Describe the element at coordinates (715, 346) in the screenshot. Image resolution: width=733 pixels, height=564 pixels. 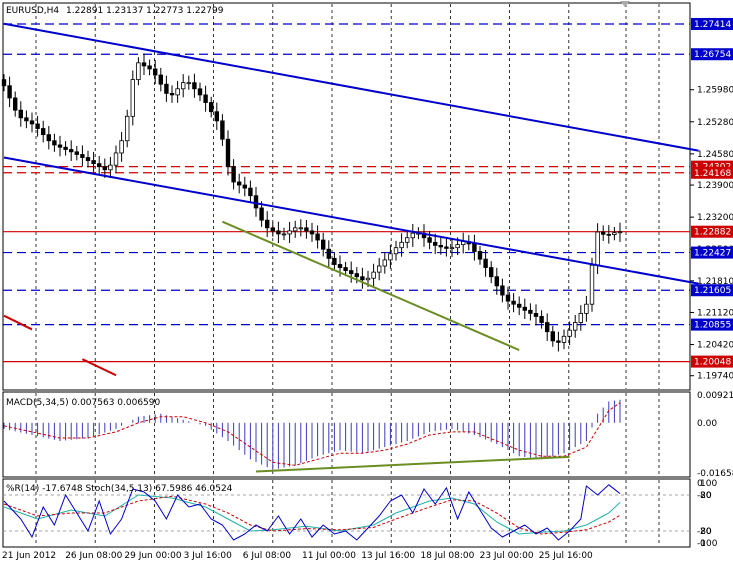
I see `price-tick-label: 1.20420` at that location.